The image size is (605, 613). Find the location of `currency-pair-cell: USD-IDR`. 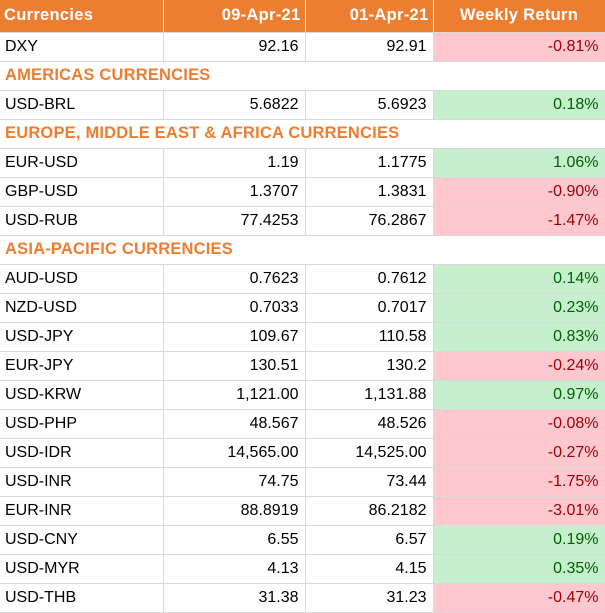

currency-pair-cell: USD-IDR is located at coordinates (82, 453).